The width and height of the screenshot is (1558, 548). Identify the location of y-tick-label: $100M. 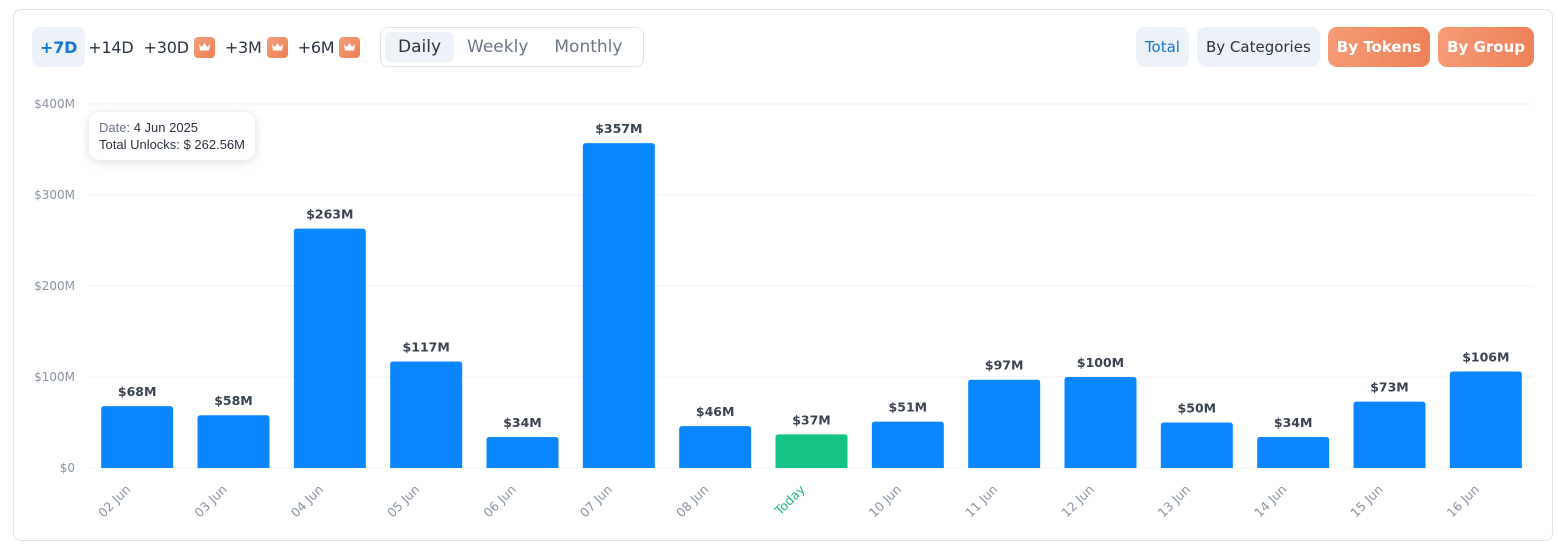
(54, 377).